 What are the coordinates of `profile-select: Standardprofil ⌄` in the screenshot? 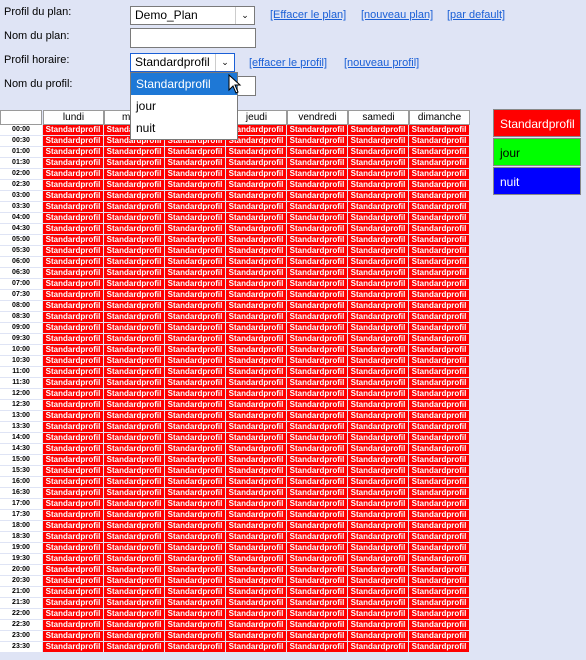 It's located at (182, 62).